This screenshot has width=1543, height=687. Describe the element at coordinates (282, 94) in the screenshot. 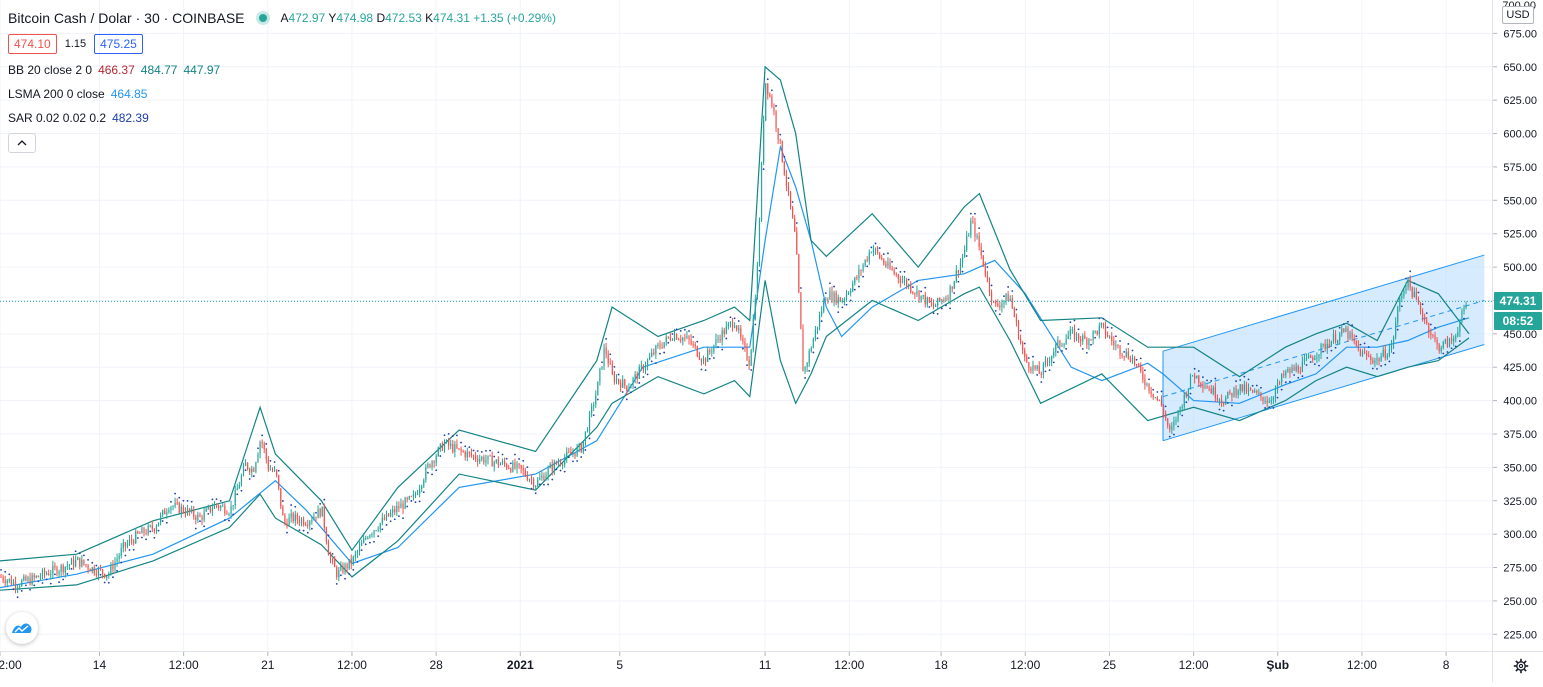

I see `indicator-lsma: LSMA 200 0 close 464.85` at that location.